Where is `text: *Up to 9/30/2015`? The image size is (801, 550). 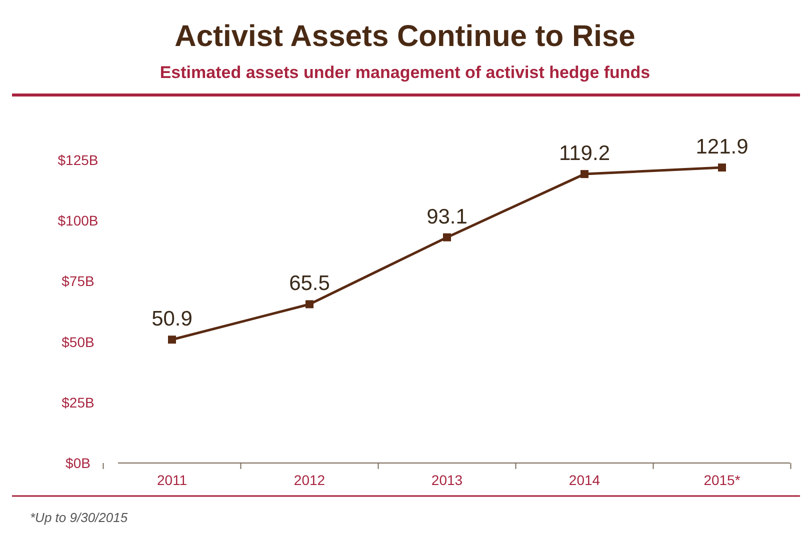
text: *Up to 9/30/2015 is located at coordinates (79, 517).